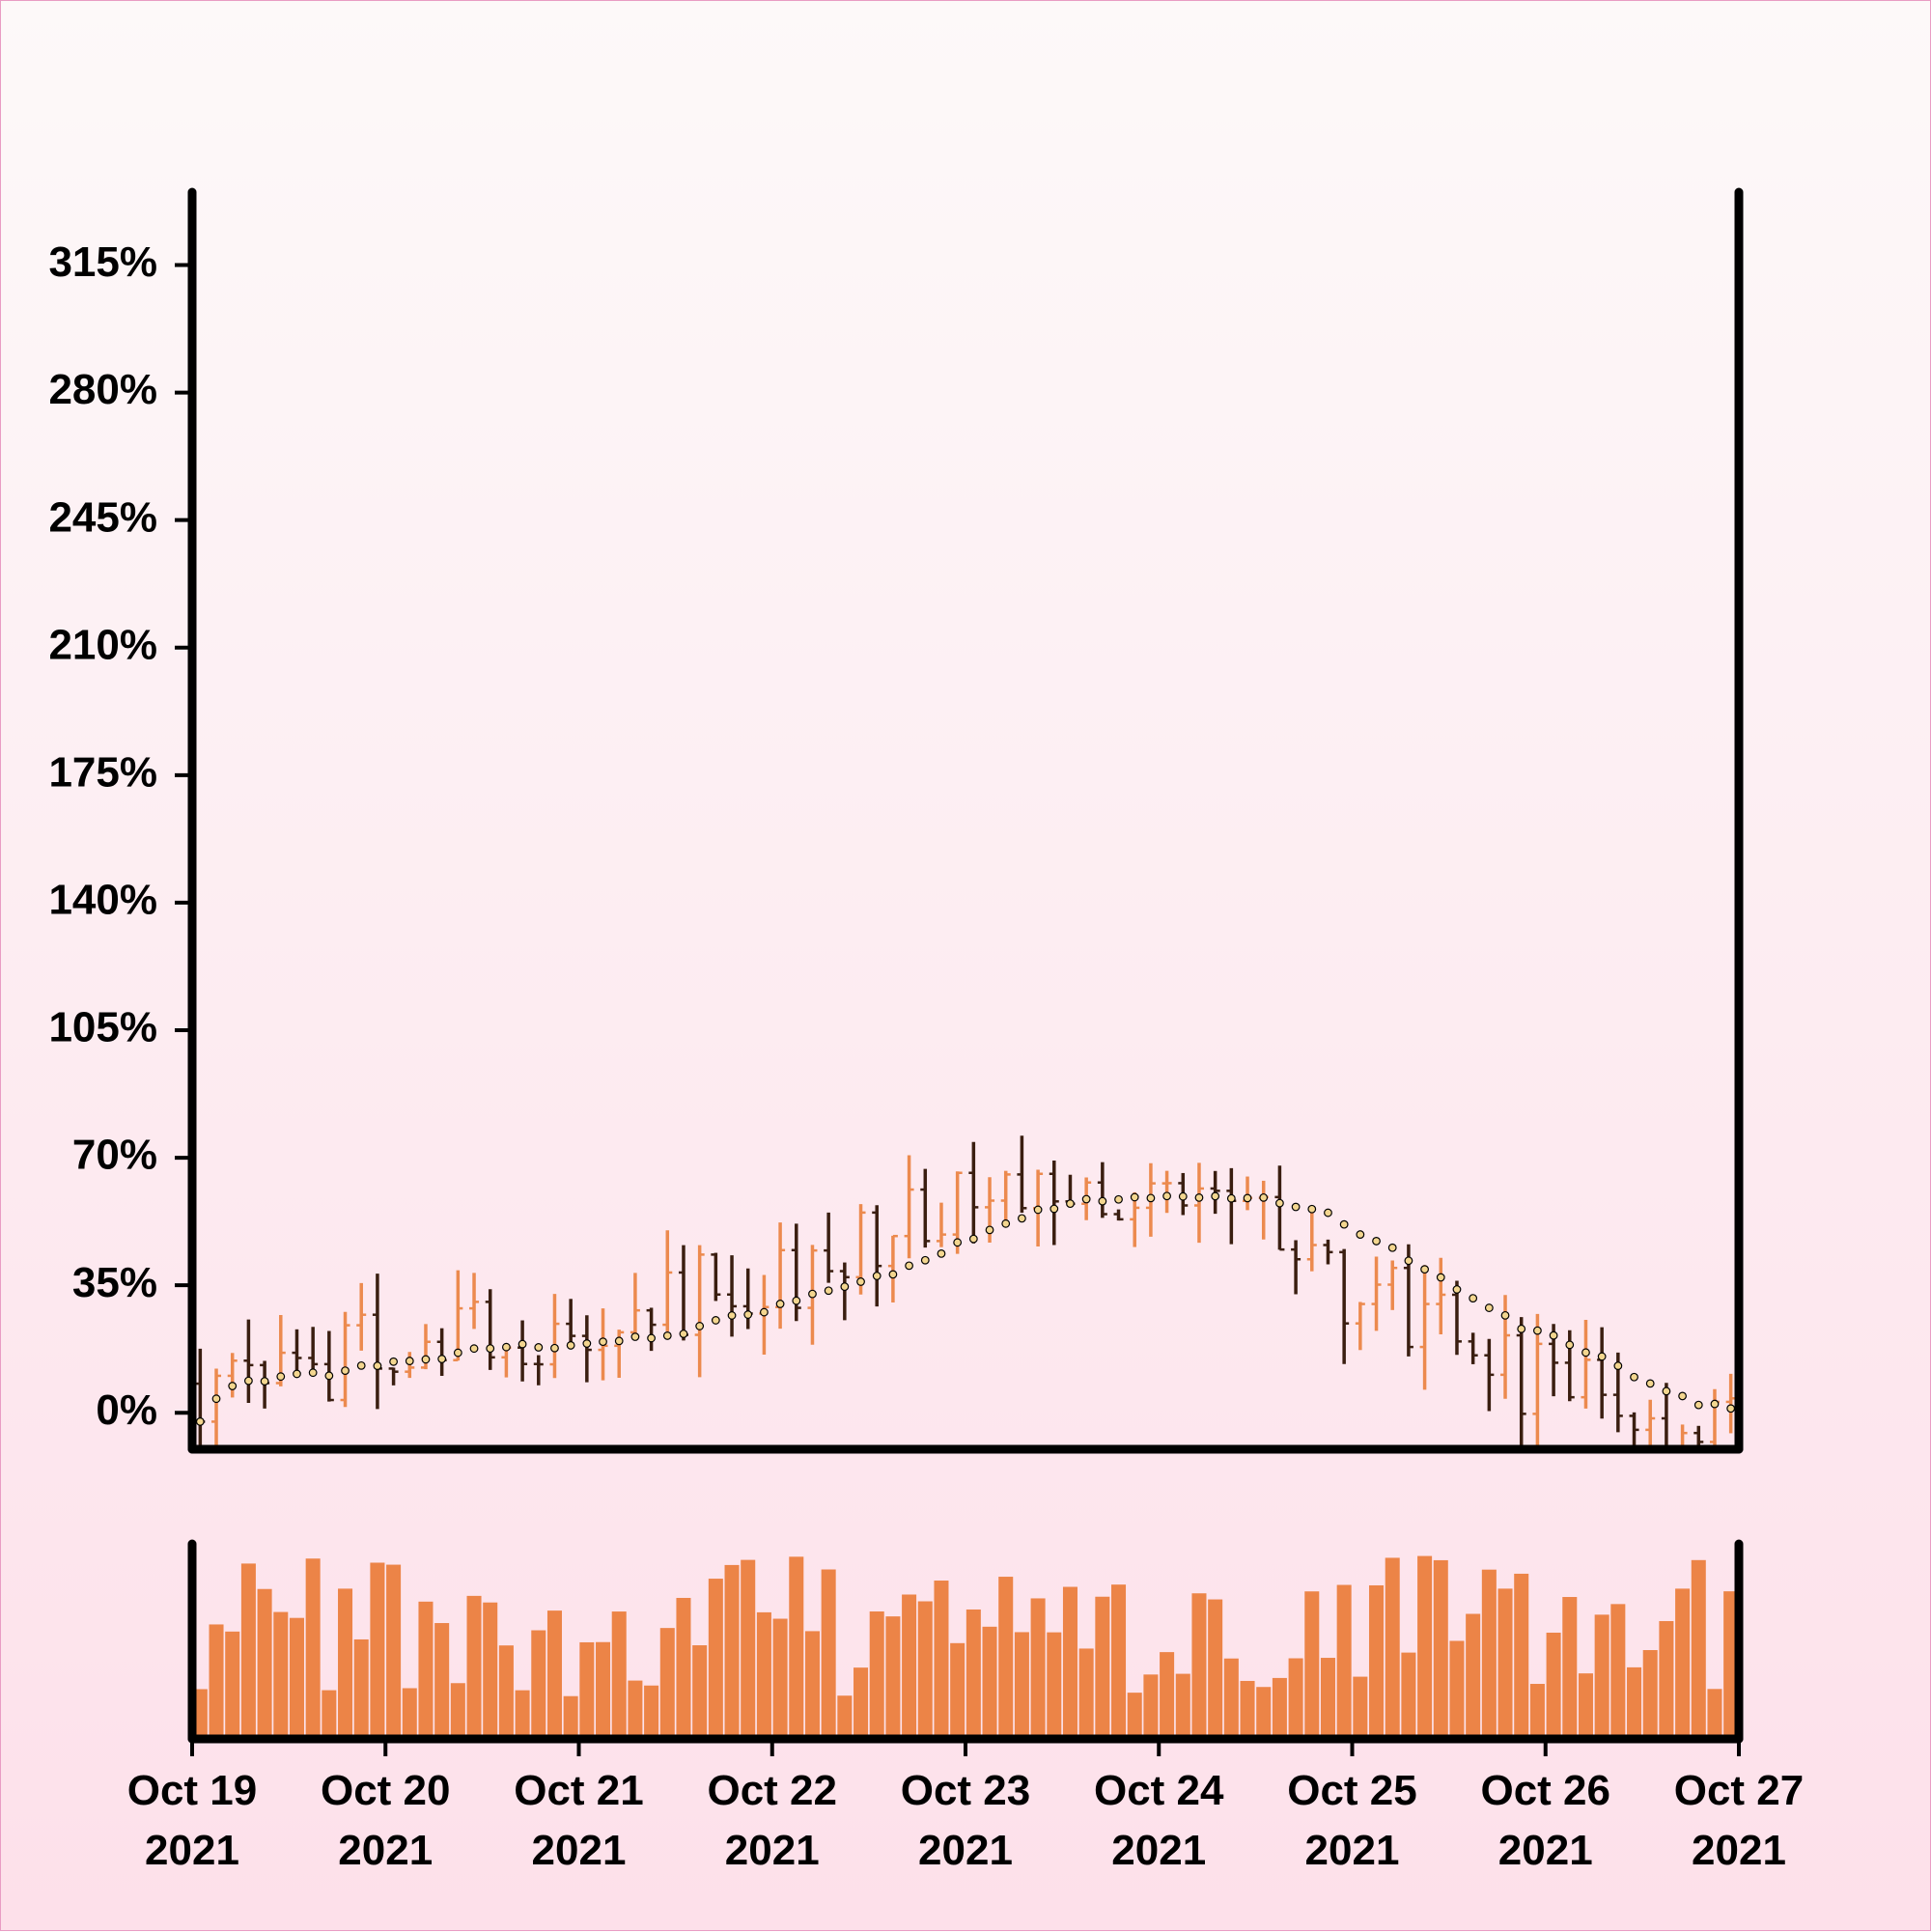  Describe the element at coordinates (120, 836) in the screenshot. I see `y-axis: 0% 35% 70% 105% 140% 175% 210% 245% 280% 315%` at that location.